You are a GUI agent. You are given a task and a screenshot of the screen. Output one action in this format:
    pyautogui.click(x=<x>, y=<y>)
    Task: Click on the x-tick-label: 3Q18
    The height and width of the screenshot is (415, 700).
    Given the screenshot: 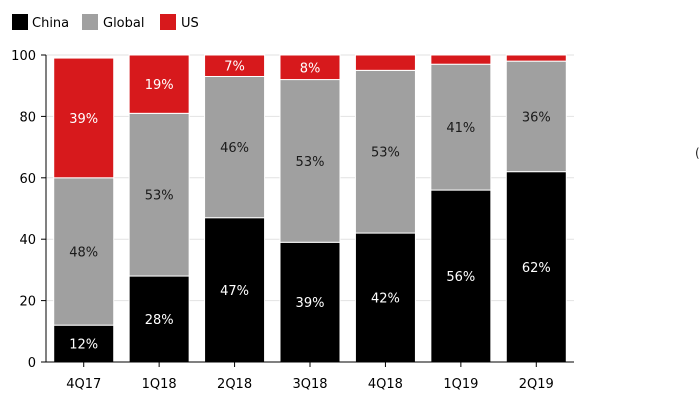 What is the action you would take?
    pyautogui.click(x=309, y=384)
    